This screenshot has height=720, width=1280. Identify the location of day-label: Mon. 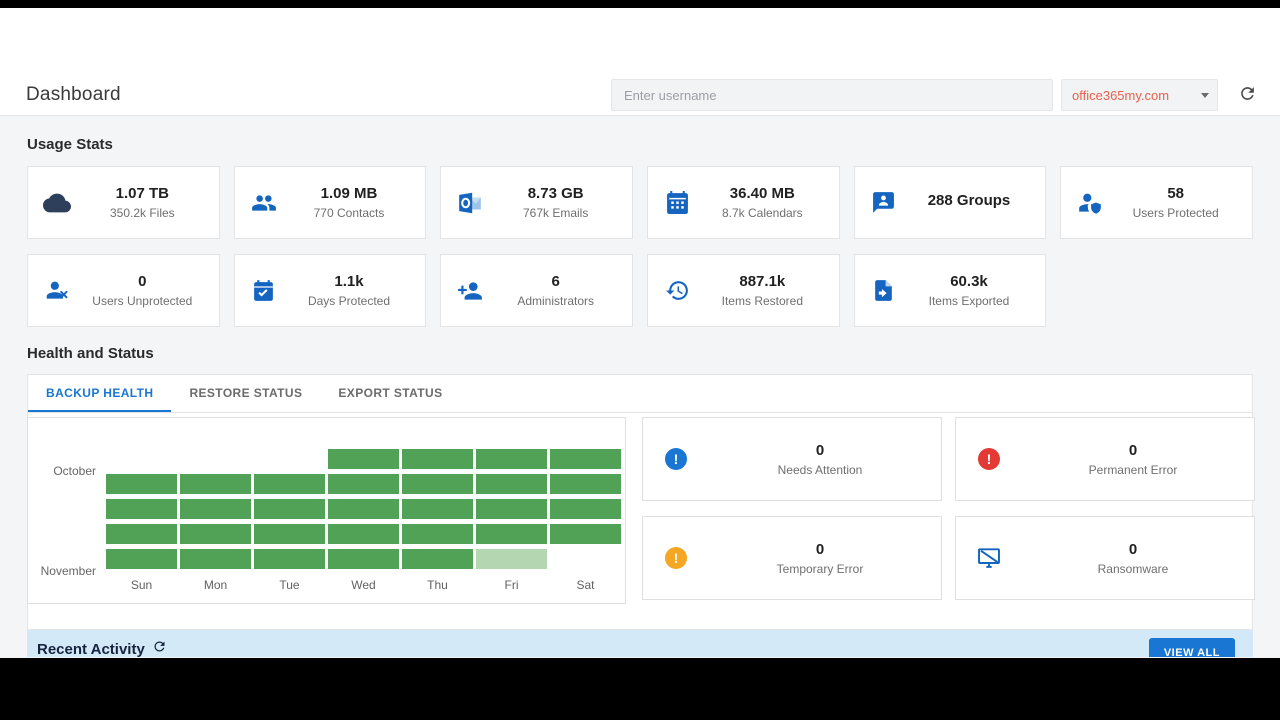
(215, 585).